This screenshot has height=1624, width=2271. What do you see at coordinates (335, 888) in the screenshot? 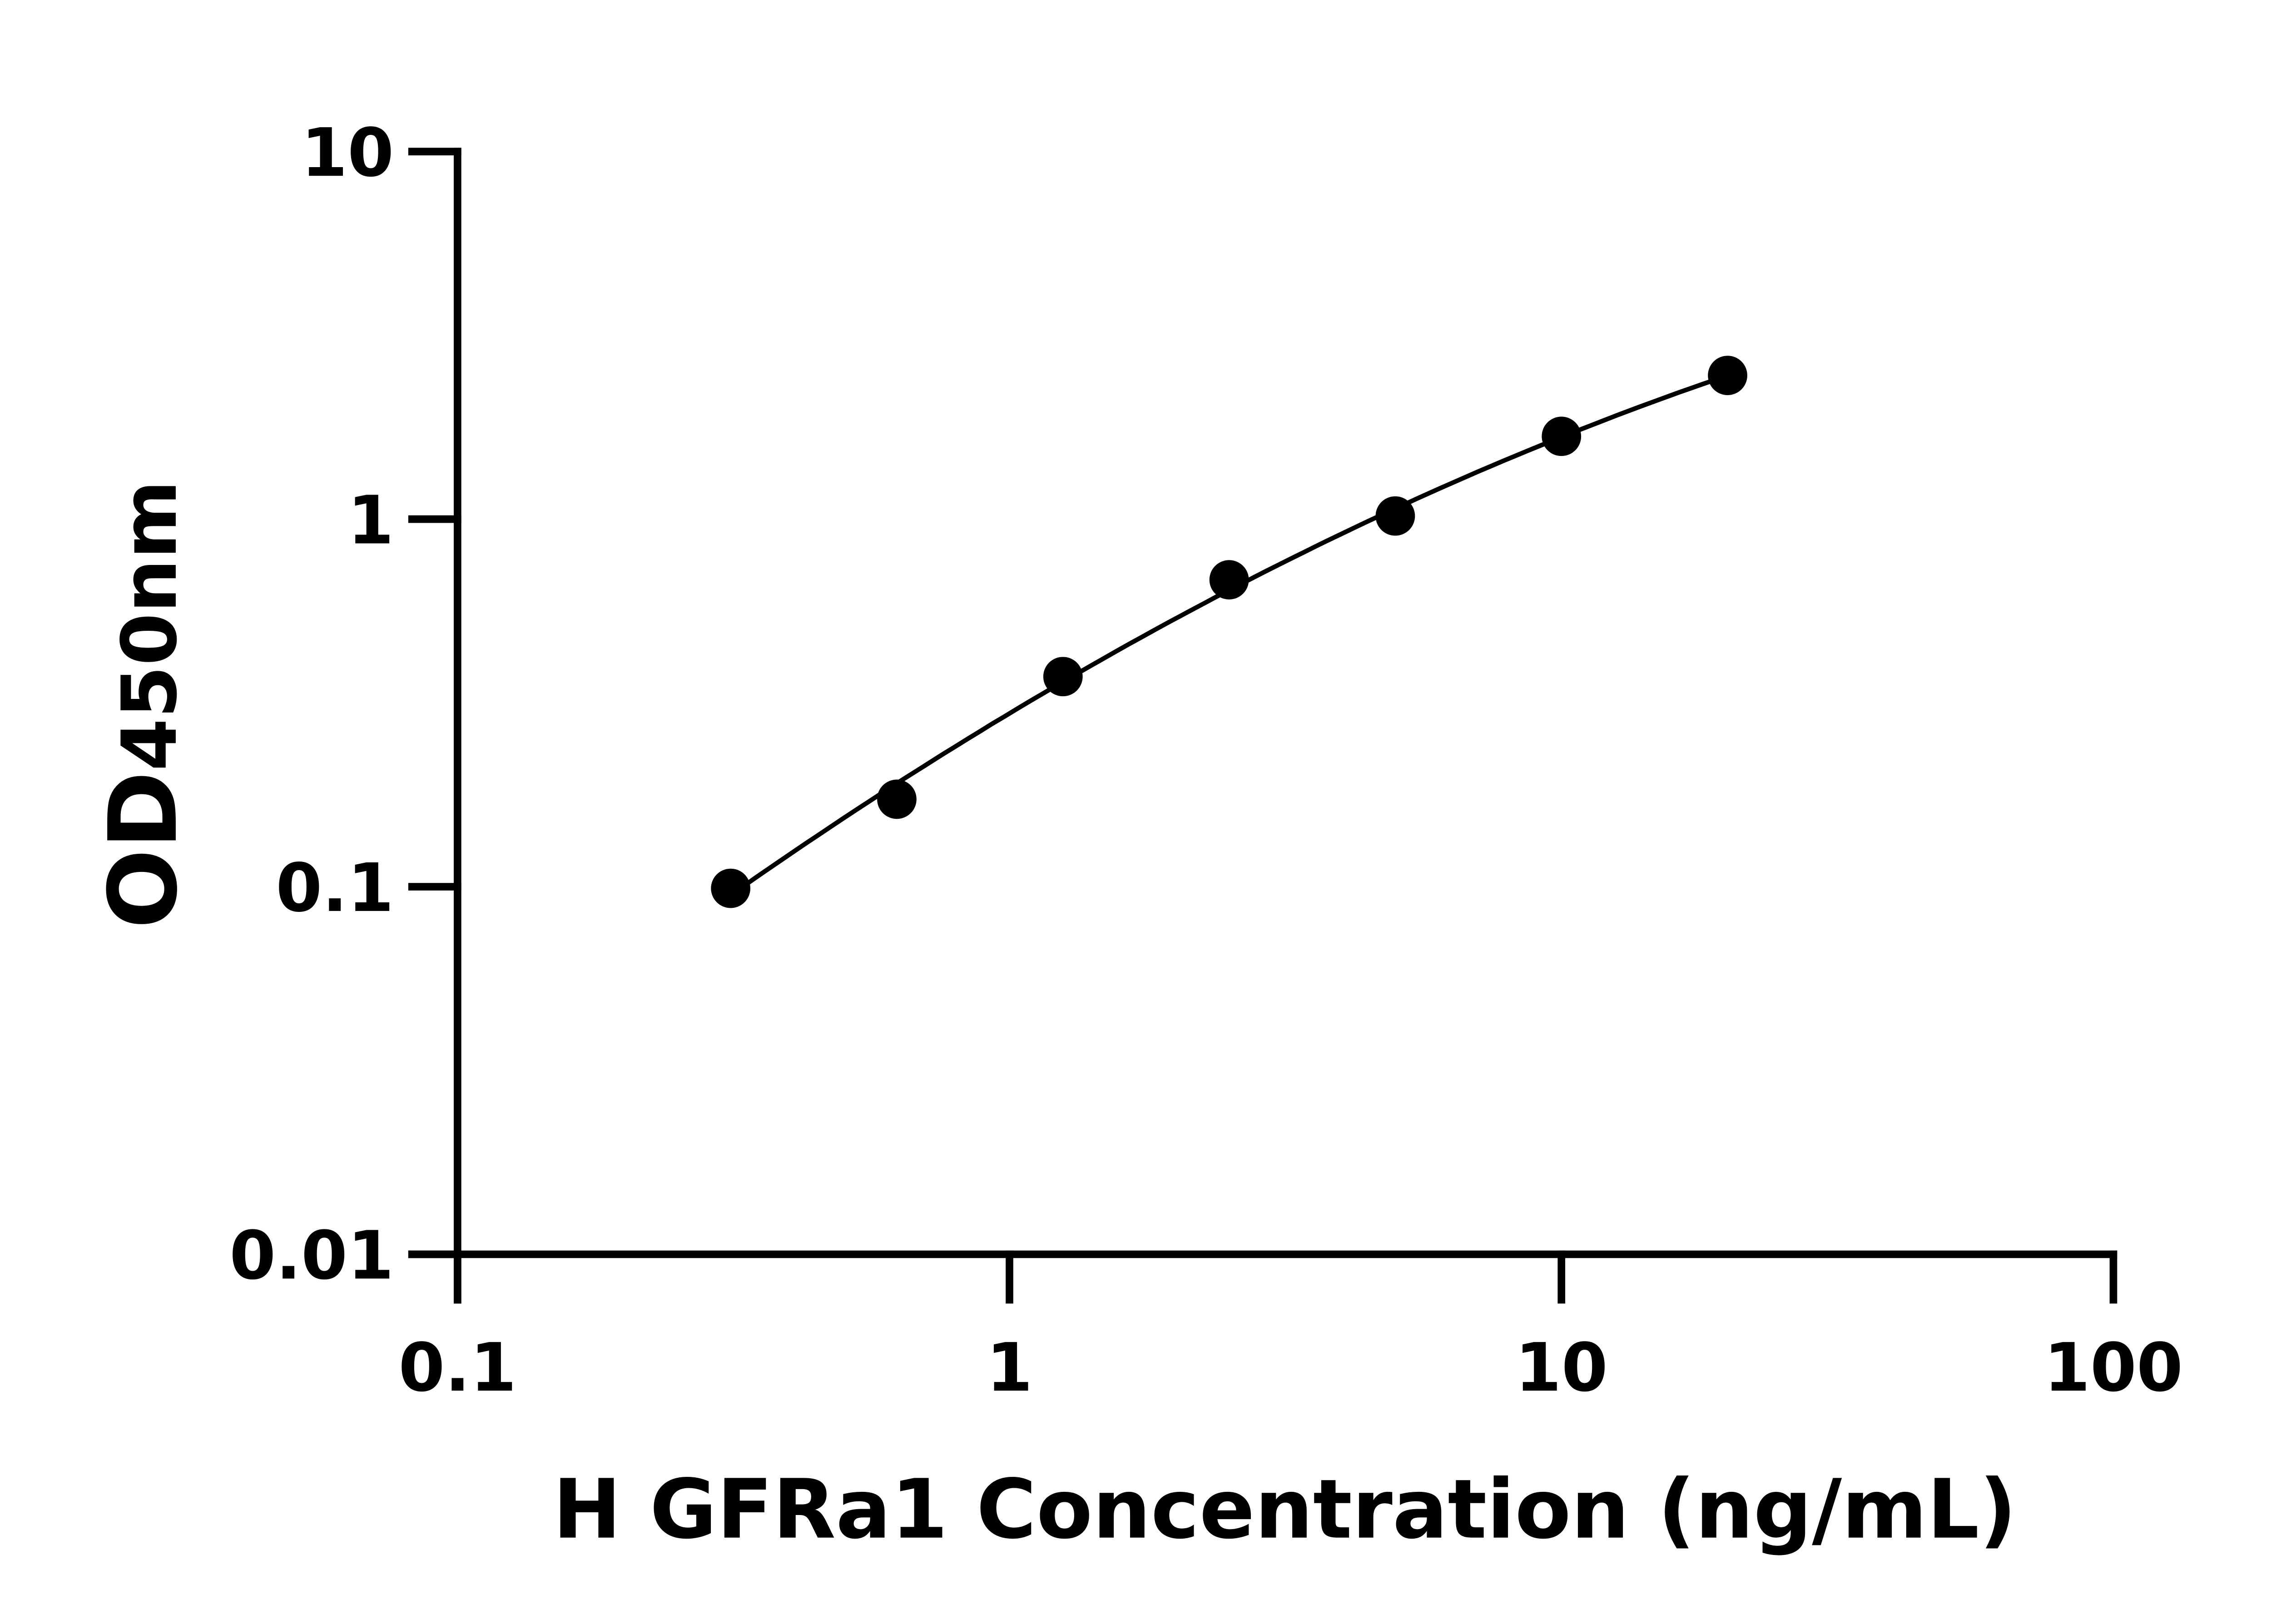
I see `y-tick-label: 0.1` at bounding box center [335, 888].